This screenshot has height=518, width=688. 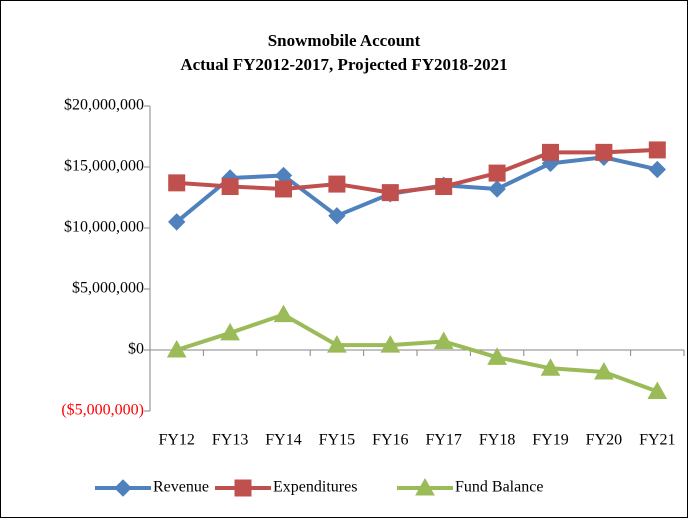 I want to click on x-tick-label: FY20, so click(x=604, y=440).